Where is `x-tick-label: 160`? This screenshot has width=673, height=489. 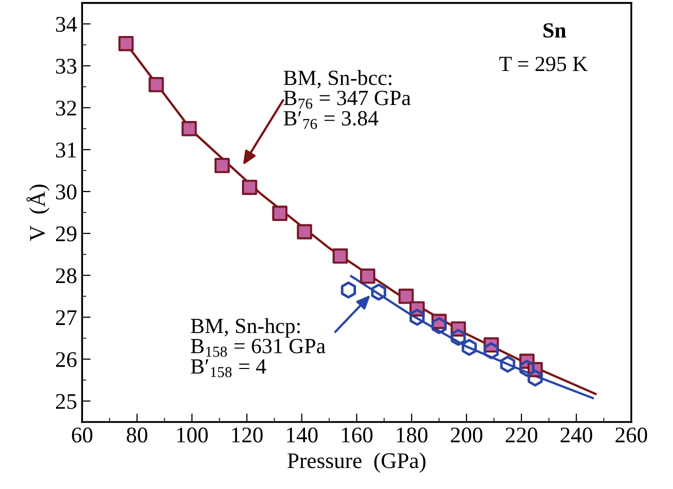
x-tick-label: 160 is located at coordinates (357, 435).